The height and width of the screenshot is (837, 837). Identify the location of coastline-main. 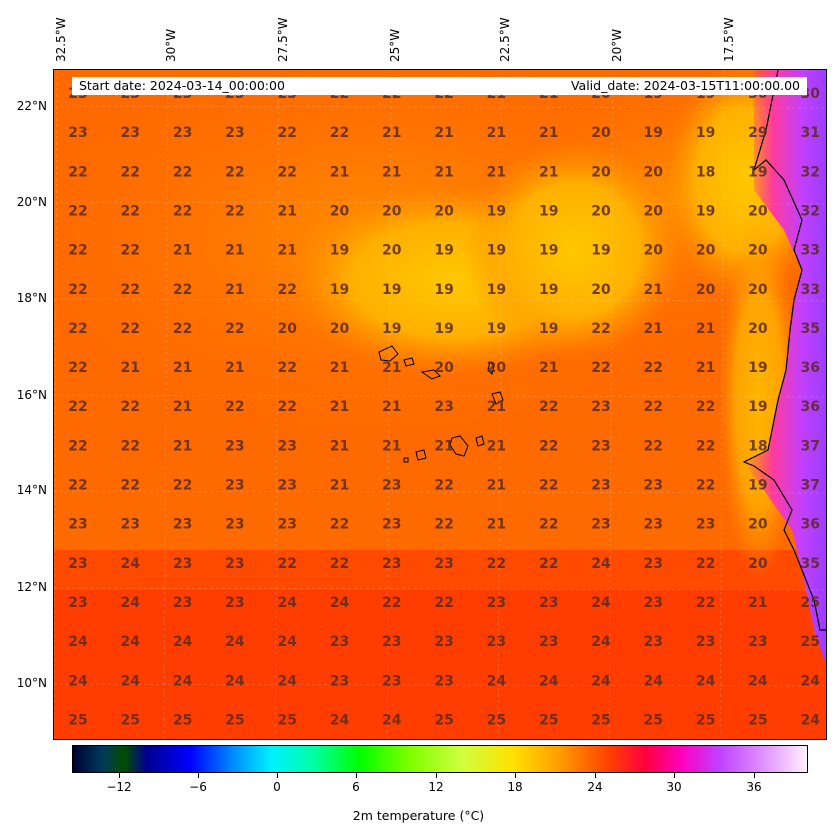
(784, 395).